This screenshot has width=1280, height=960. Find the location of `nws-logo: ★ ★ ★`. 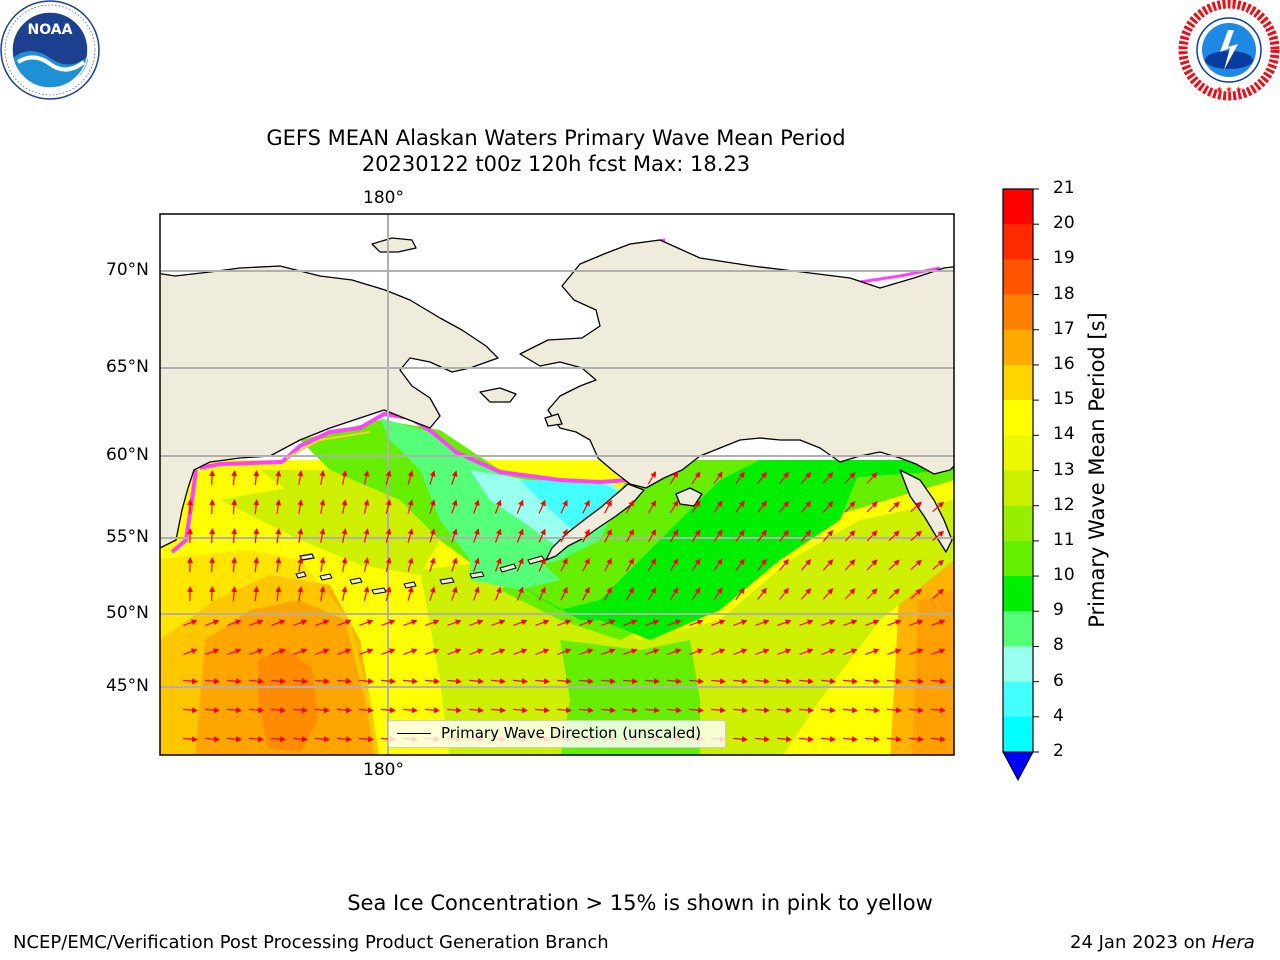

nws-logo: ★ ★ ★ is located at coordinates (1229, 50).